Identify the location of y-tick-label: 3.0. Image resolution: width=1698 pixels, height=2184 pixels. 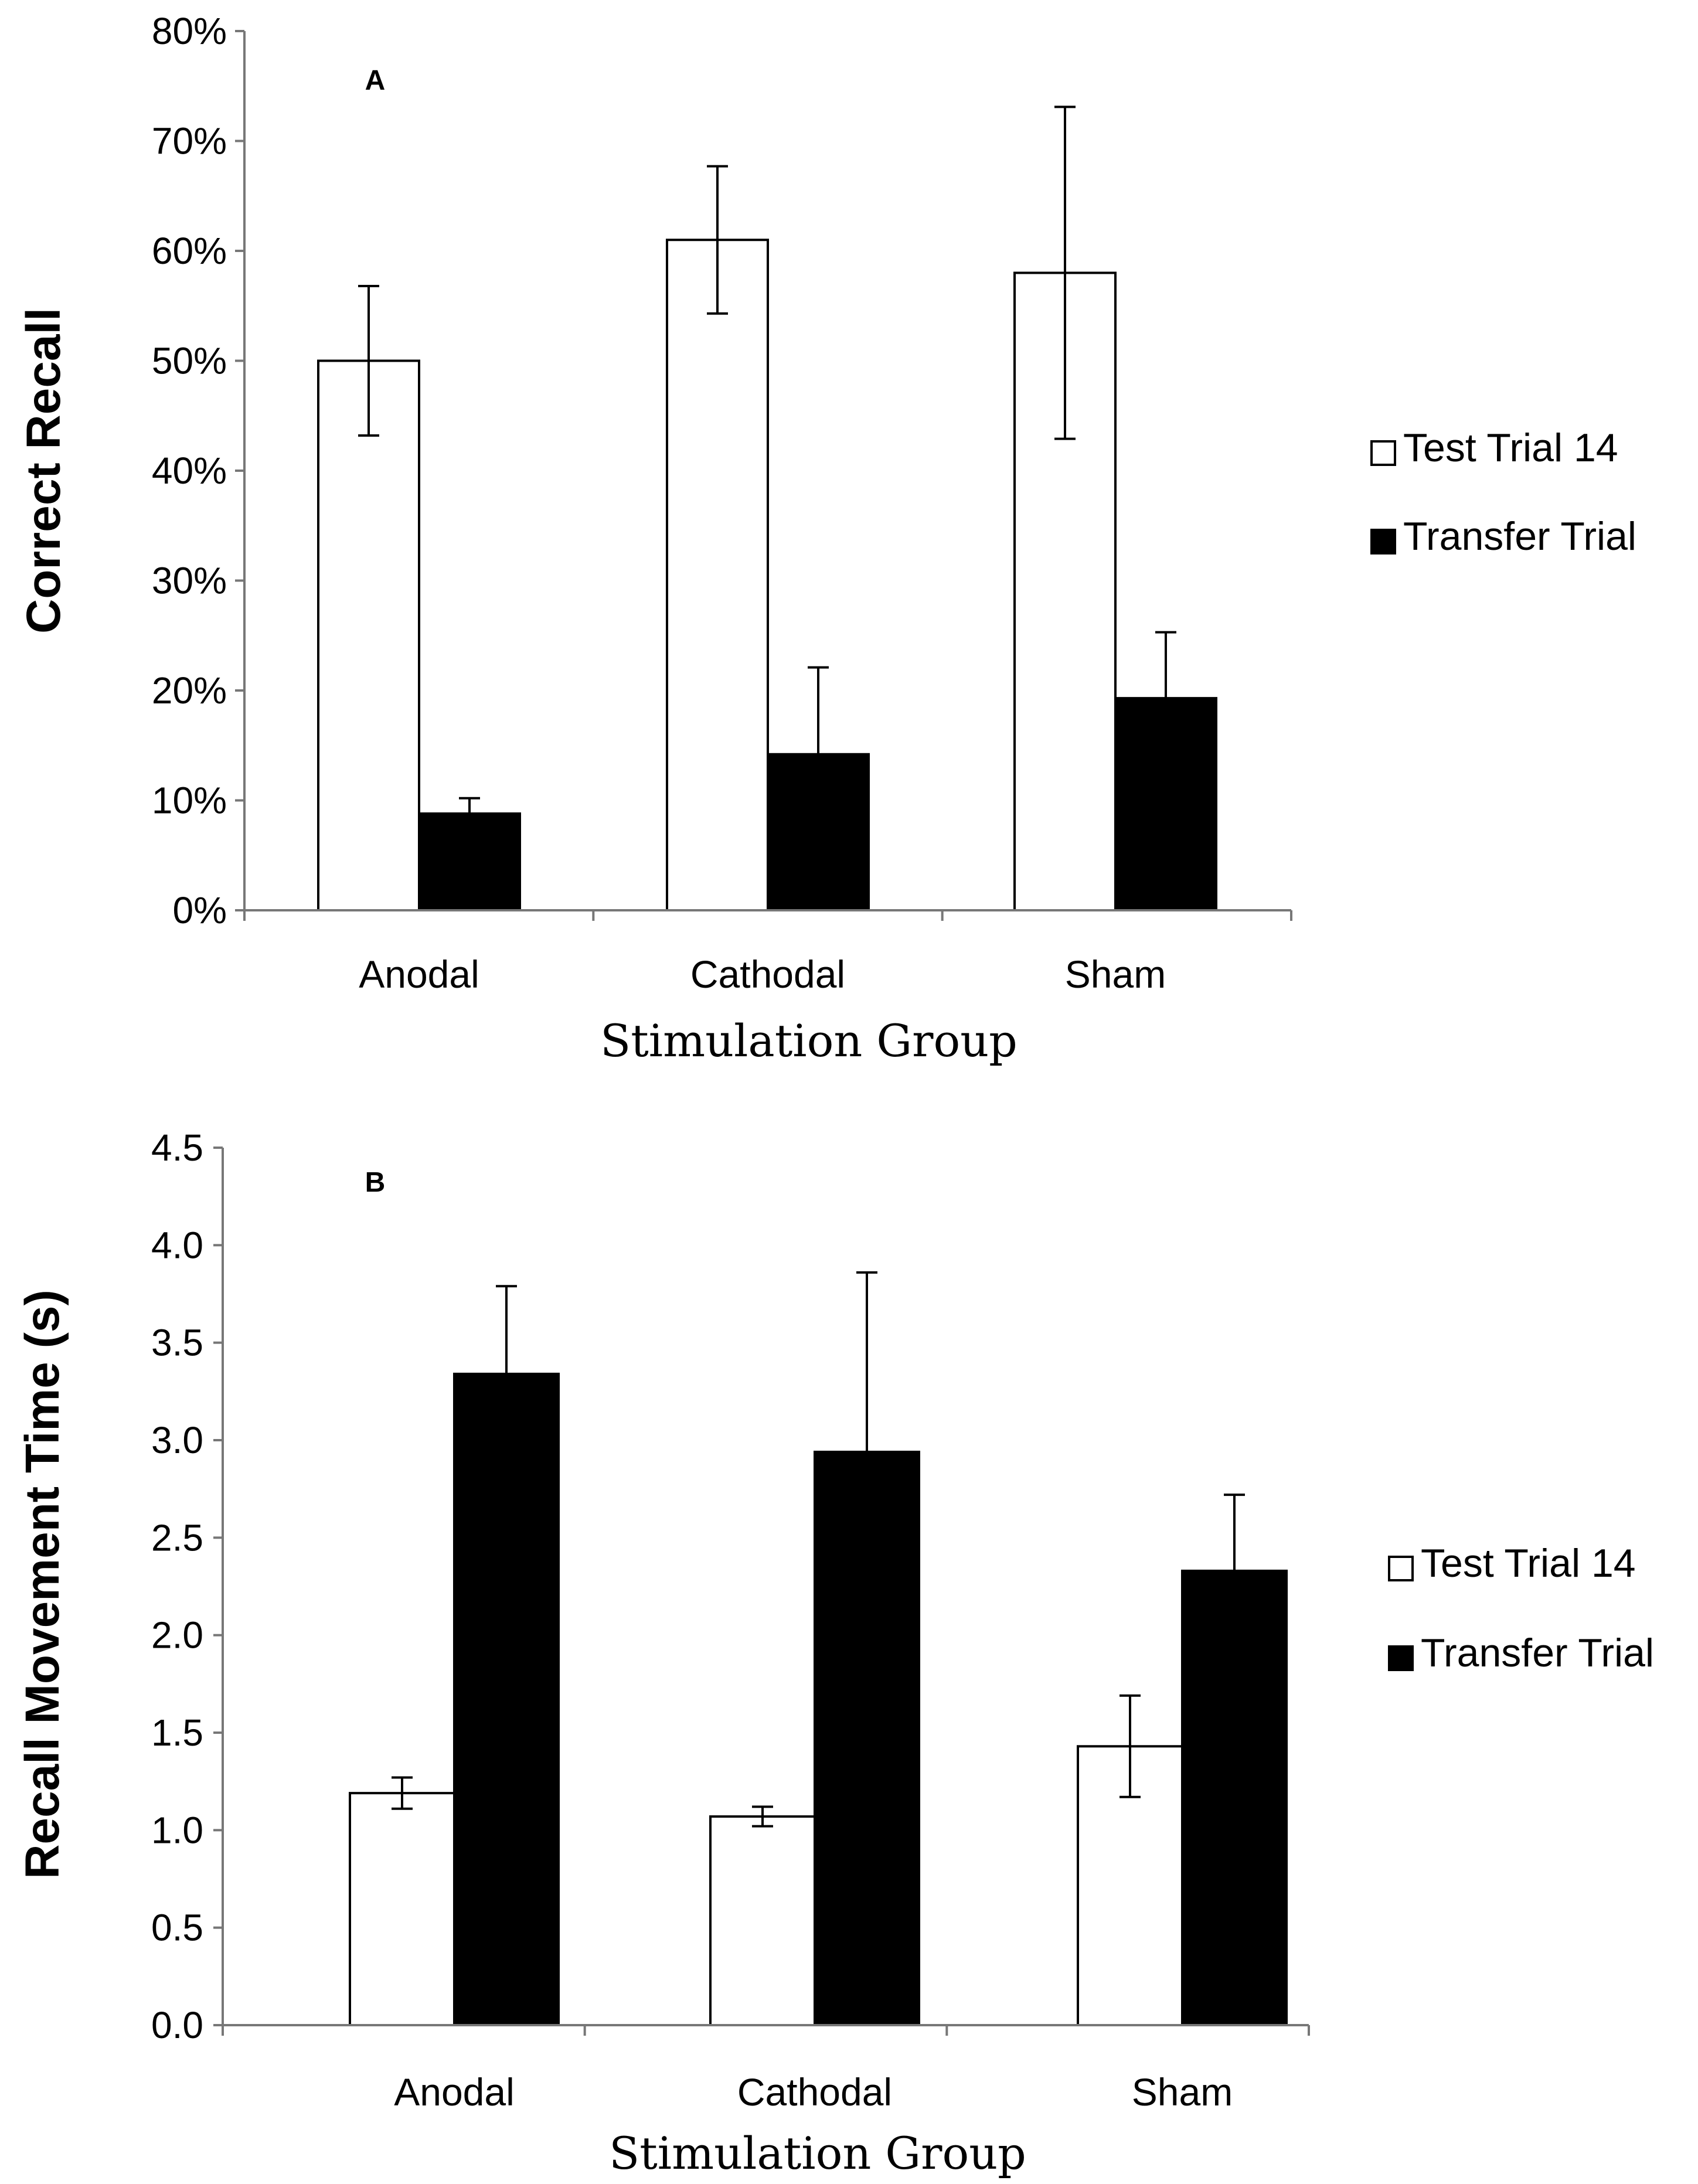
(177, 1440).